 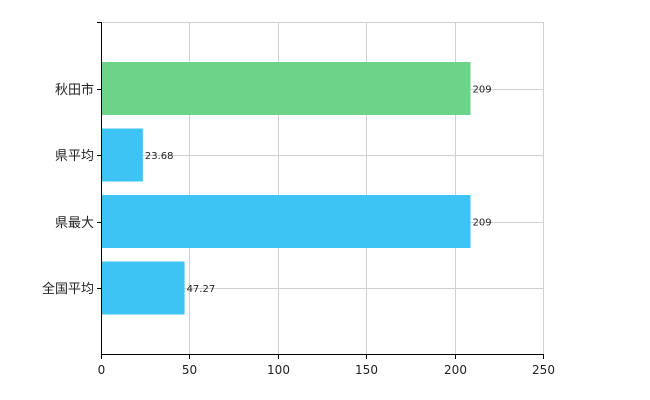 I want to click on x-tick-label: 100, so click(x=278, y=370).